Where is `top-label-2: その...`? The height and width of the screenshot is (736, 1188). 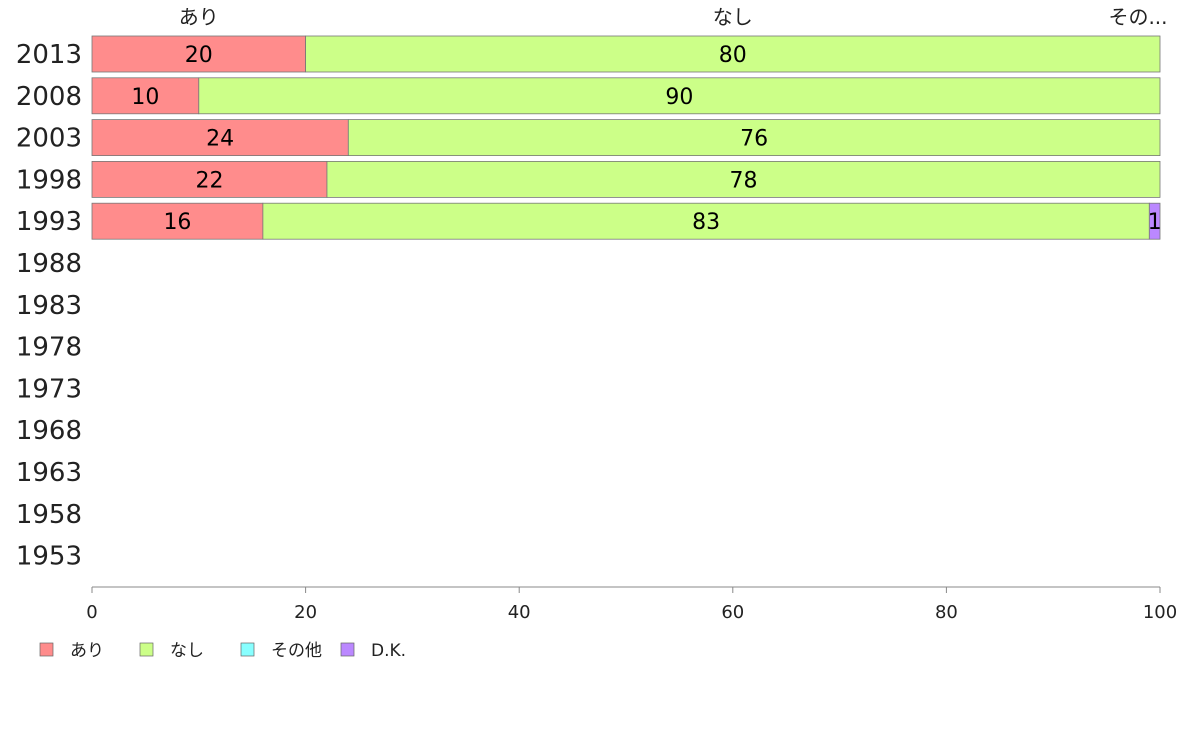
top-label-2: その... is located at coordinates (1137, 17).